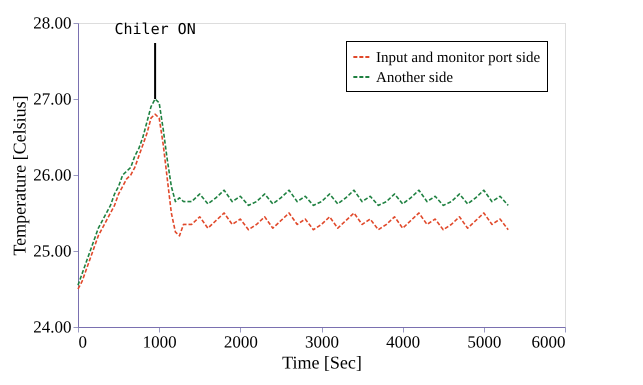 This screenshot has height=385, width=643. What do you see at coordinates (403, 342) in the screenshot?
I see `x-tick-label: 4000` at bounding box center [403, 342].